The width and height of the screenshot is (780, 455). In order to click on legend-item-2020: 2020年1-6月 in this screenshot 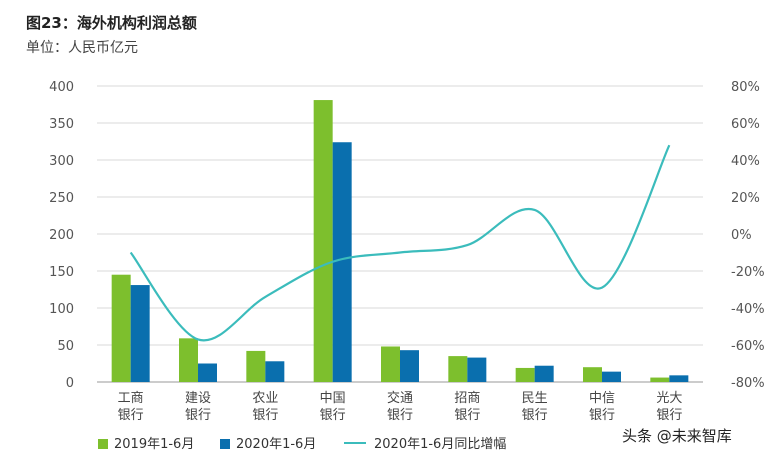, I will do `click(268, 442)`.